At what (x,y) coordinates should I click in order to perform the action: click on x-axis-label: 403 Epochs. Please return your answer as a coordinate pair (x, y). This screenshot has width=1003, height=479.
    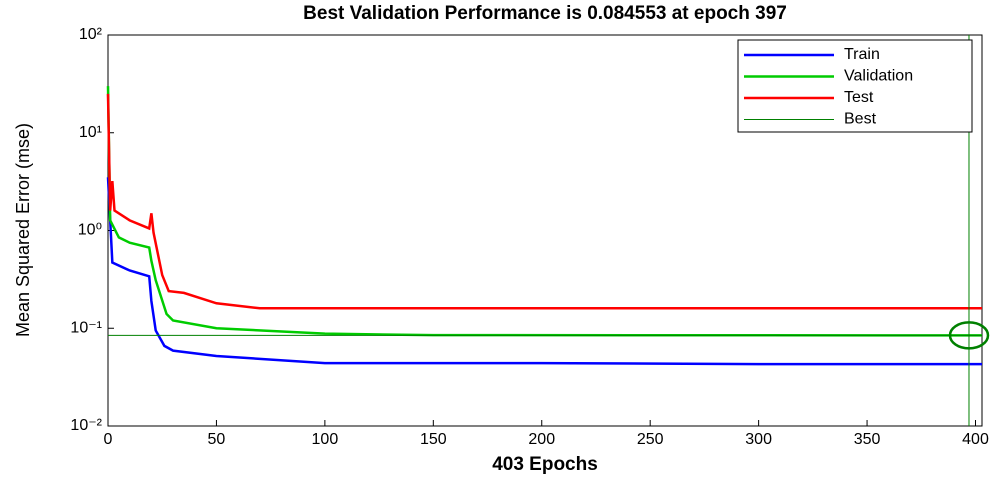
    Looking at the image, I should click on (545, 464).